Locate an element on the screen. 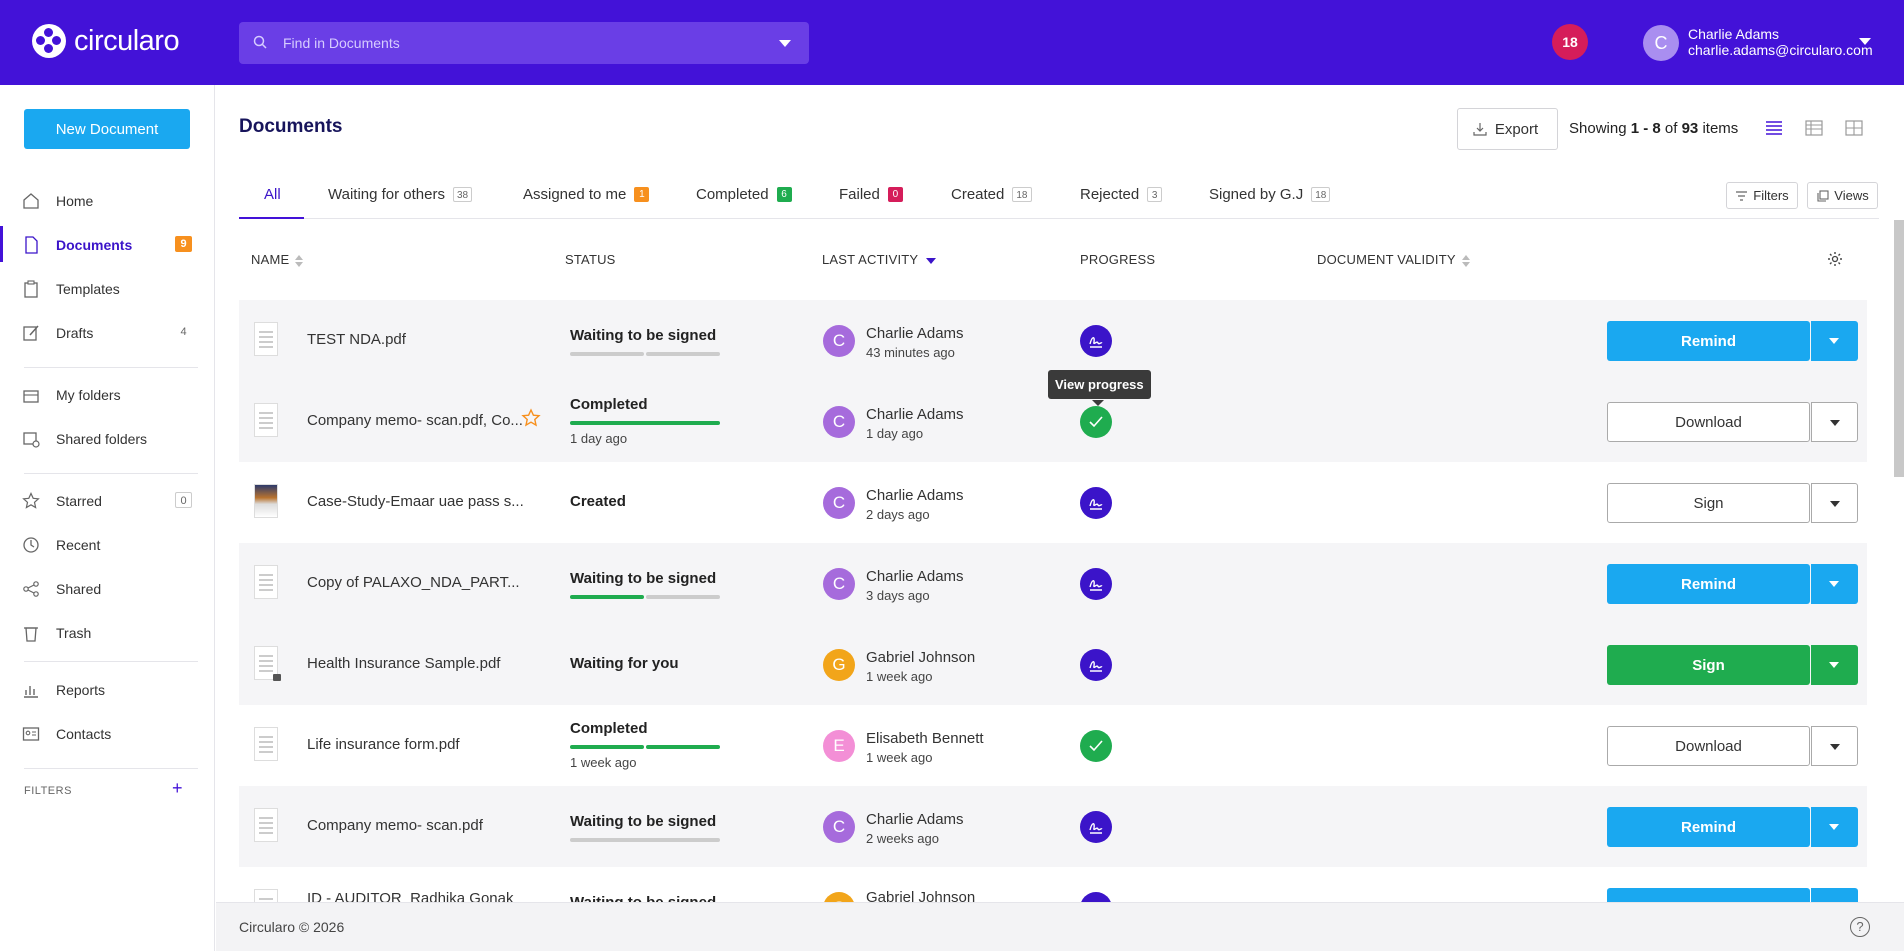  tab-created: Created 18 is located at coordinates (991, 194).